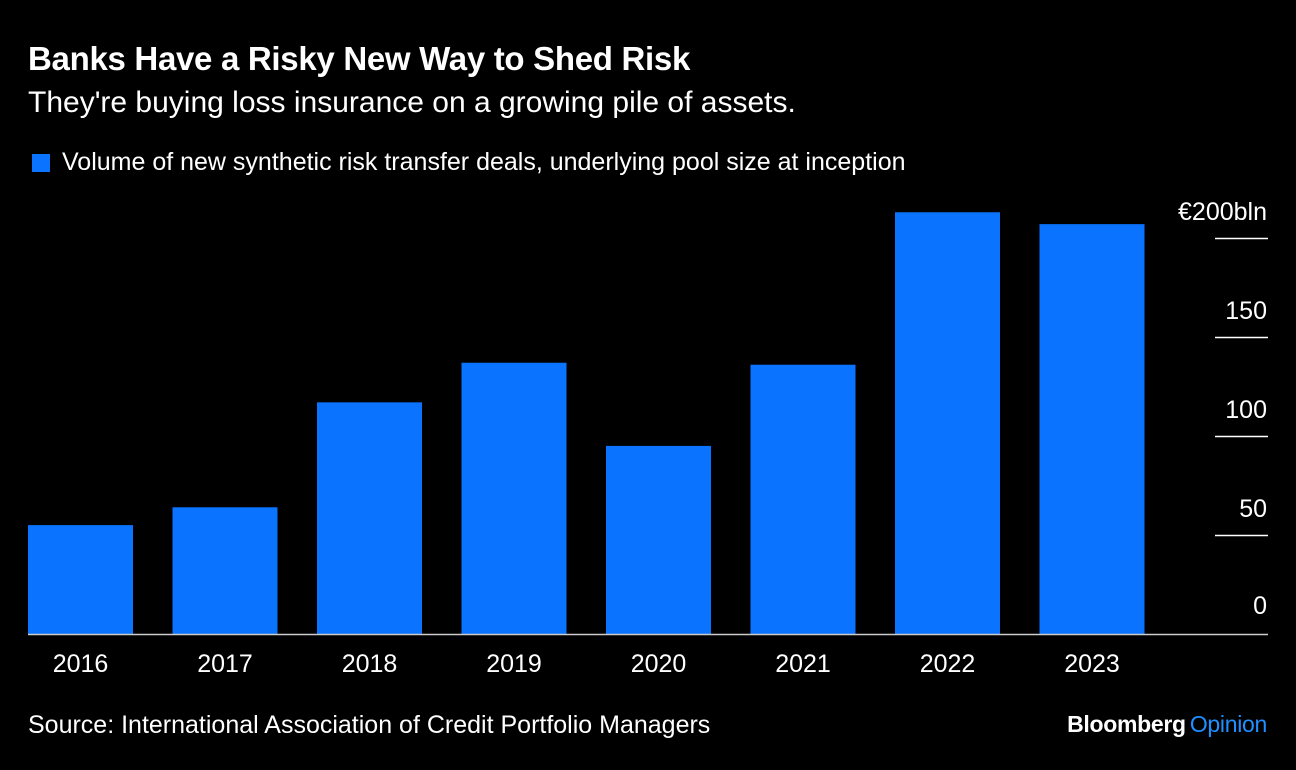 This screenshot has width=1296, height=770. What do you see at coordinates (80, 579) in the screenshot?
I see `bar-2016` at bounding box center [80, 579].